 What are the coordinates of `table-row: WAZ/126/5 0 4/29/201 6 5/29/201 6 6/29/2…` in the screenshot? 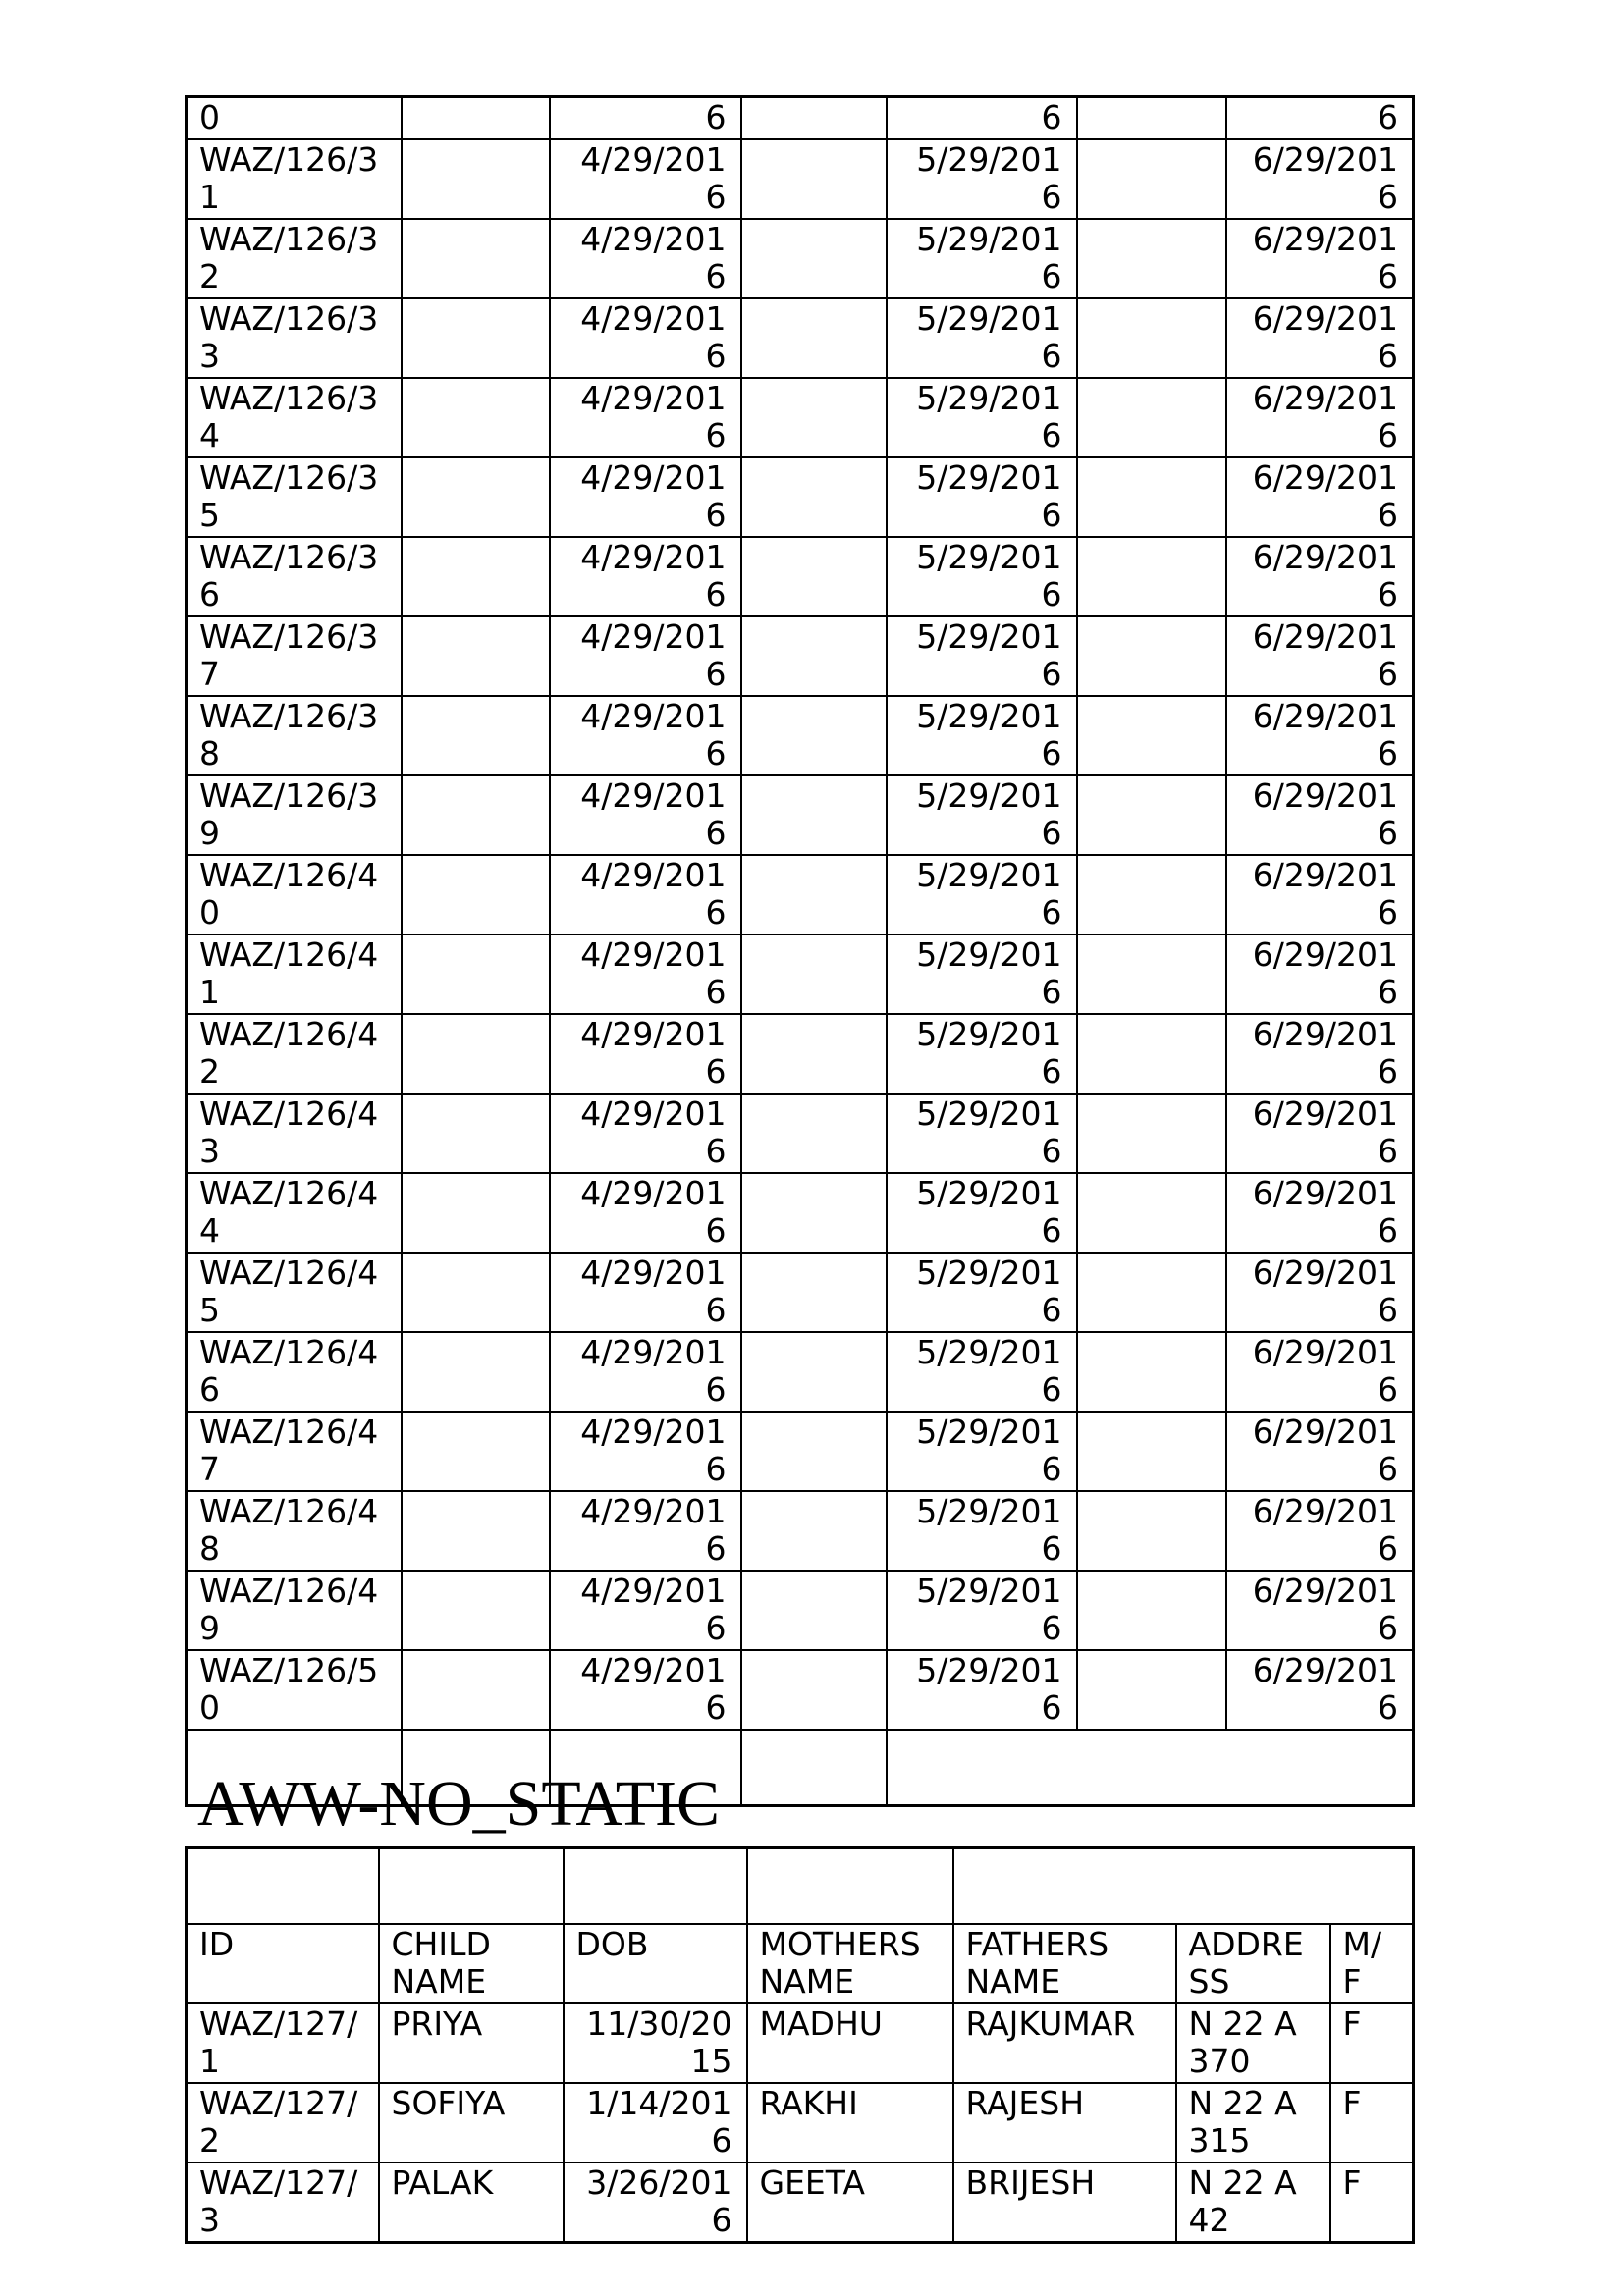 It's located at (800, 1690).